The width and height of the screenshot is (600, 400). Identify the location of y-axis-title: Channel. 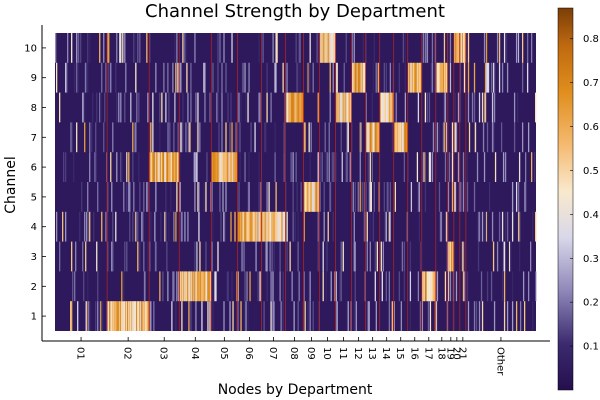
(11, 184).